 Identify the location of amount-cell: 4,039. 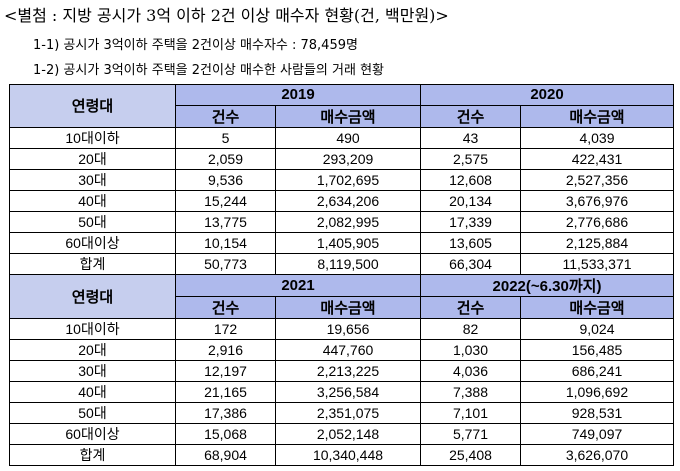
(597, 137).